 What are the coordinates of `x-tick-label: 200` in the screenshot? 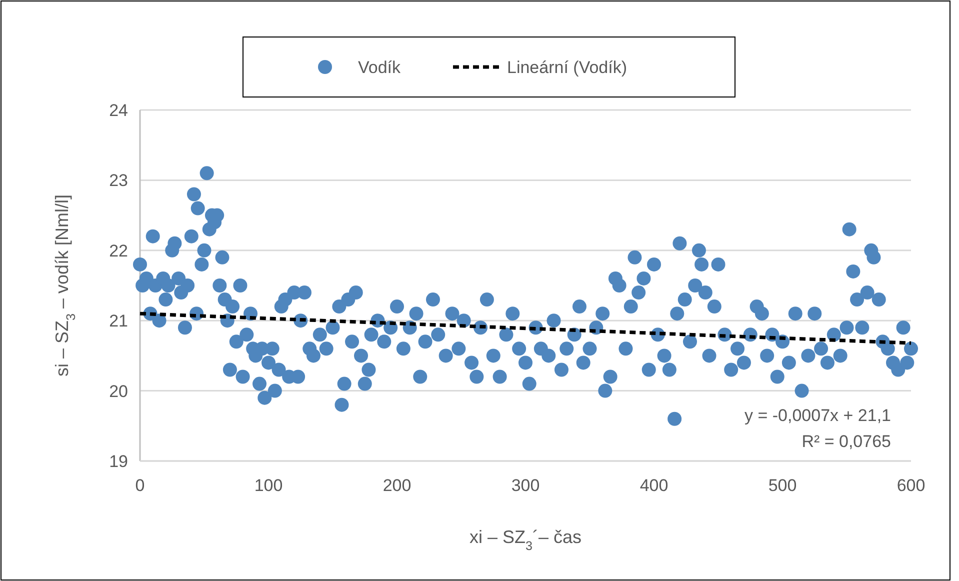 It's located at (397, 485).